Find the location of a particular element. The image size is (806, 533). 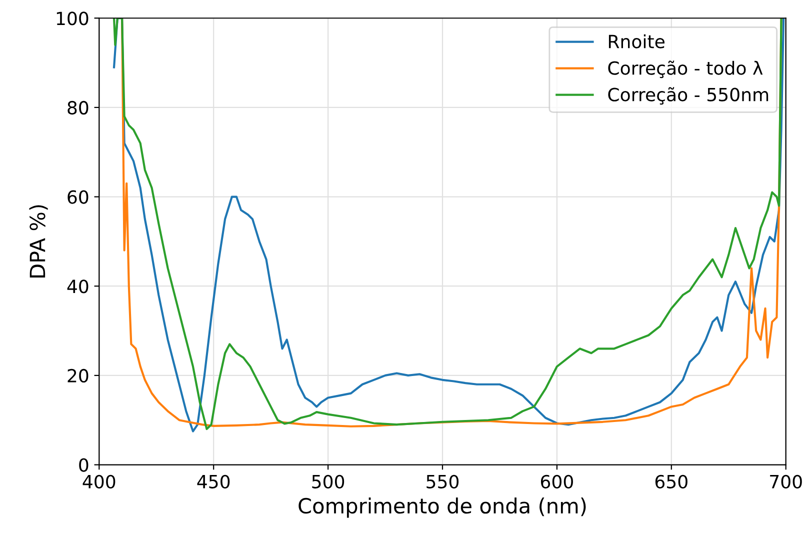

x-tick-label: 550 is located at coordinates (442, 481).